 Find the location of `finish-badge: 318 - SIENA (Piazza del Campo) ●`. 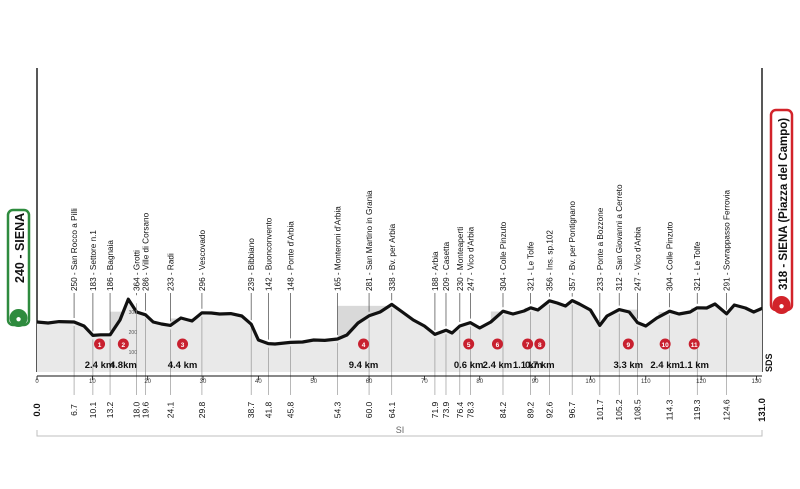

finish-badge: 318 - SIENA (Piazza del Campo) ● is located at coordinates (781, 211).